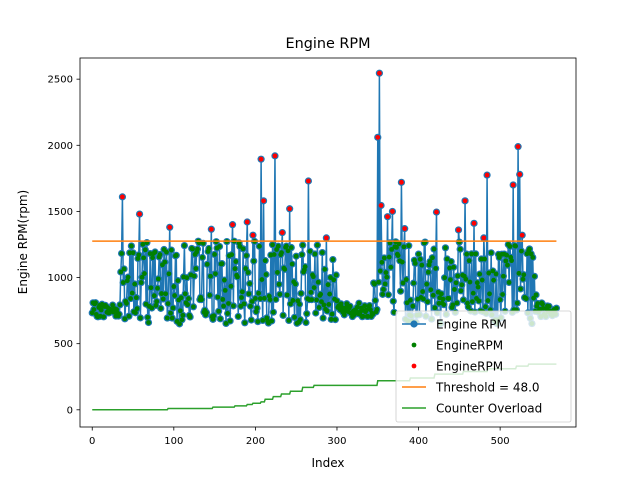  What do you see at coordinates (328, 44) in the screenshot?
I see `chart-title: Engine RPM` at bounding box center [328, 44].